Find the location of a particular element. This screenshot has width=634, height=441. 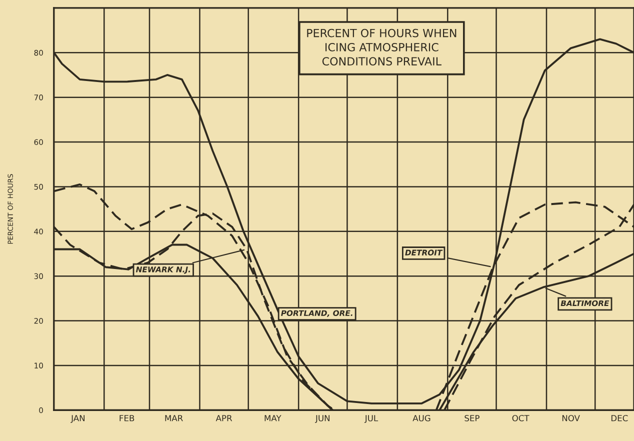

x-tick-label: JUN is located at coordinates (322, 419).